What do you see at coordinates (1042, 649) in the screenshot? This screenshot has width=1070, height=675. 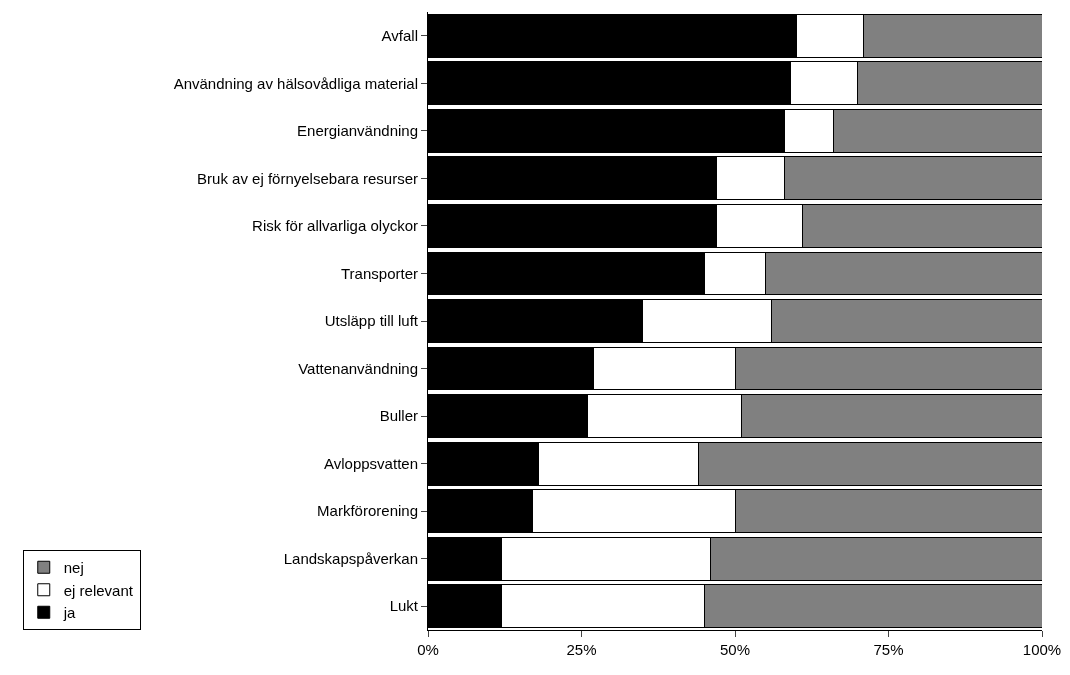 I see `x-tick-label: 100%` at bounding box center [1042, 649].